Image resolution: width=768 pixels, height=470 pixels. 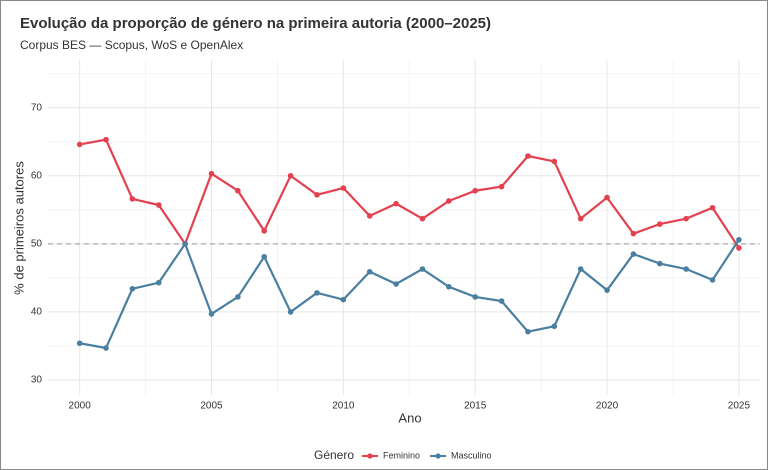 What do you see at coordinates (211, 406) in the screenshot?
I see `x-tick-label: 2005` at bounding box center [211, 406].